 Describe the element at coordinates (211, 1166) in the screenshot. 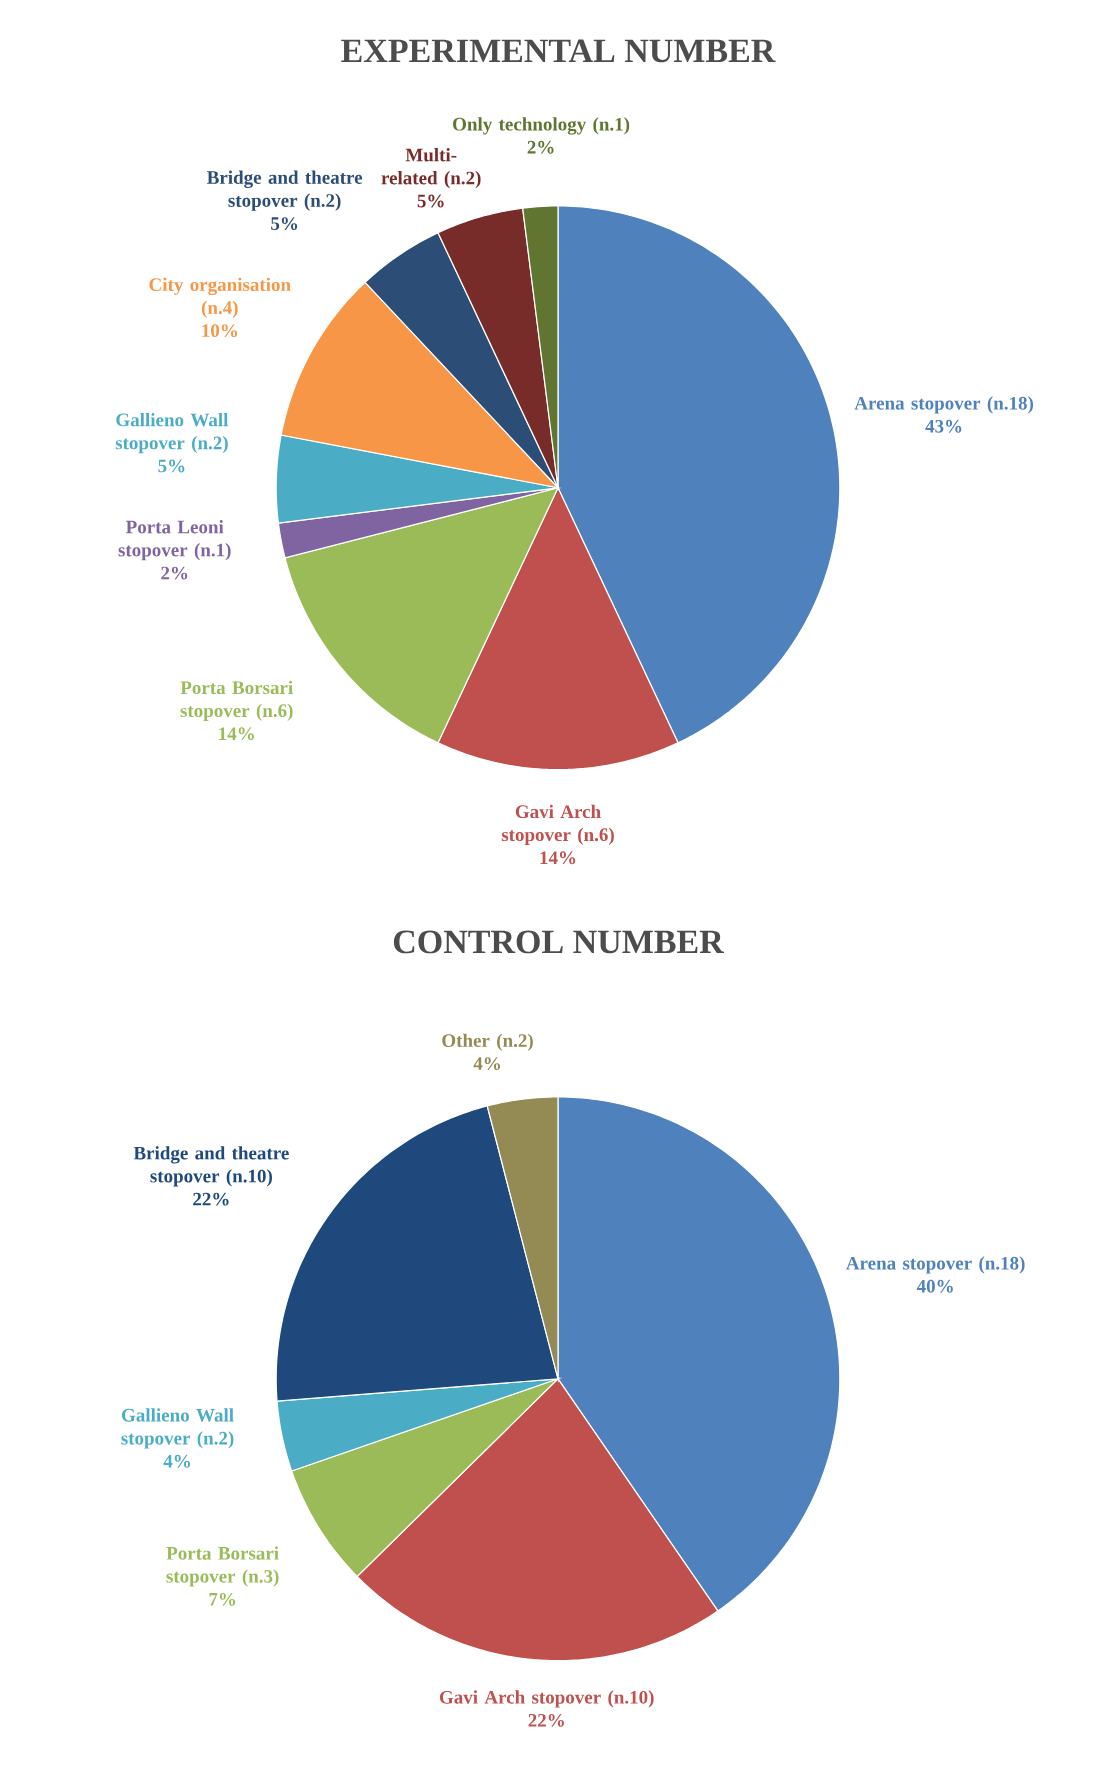

I see `slice-label: Bridge and theatre stopover (n.10)` at that location.